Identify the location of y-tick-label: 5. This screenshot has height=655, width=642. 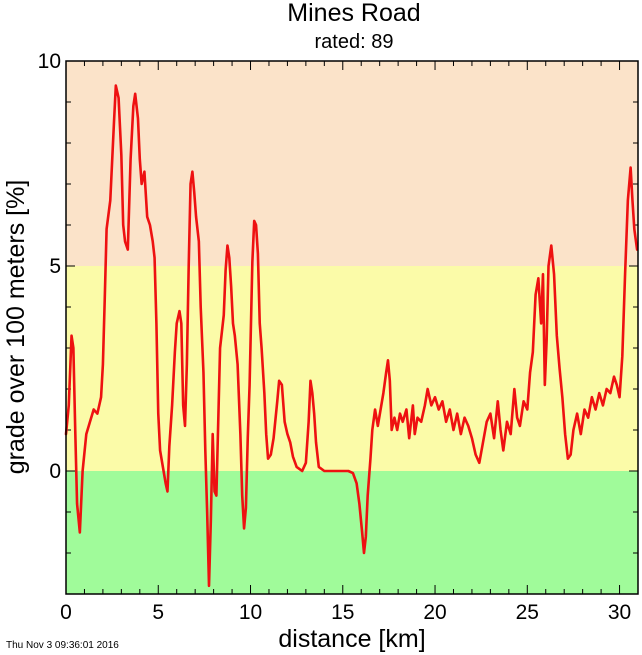
(55, 266).